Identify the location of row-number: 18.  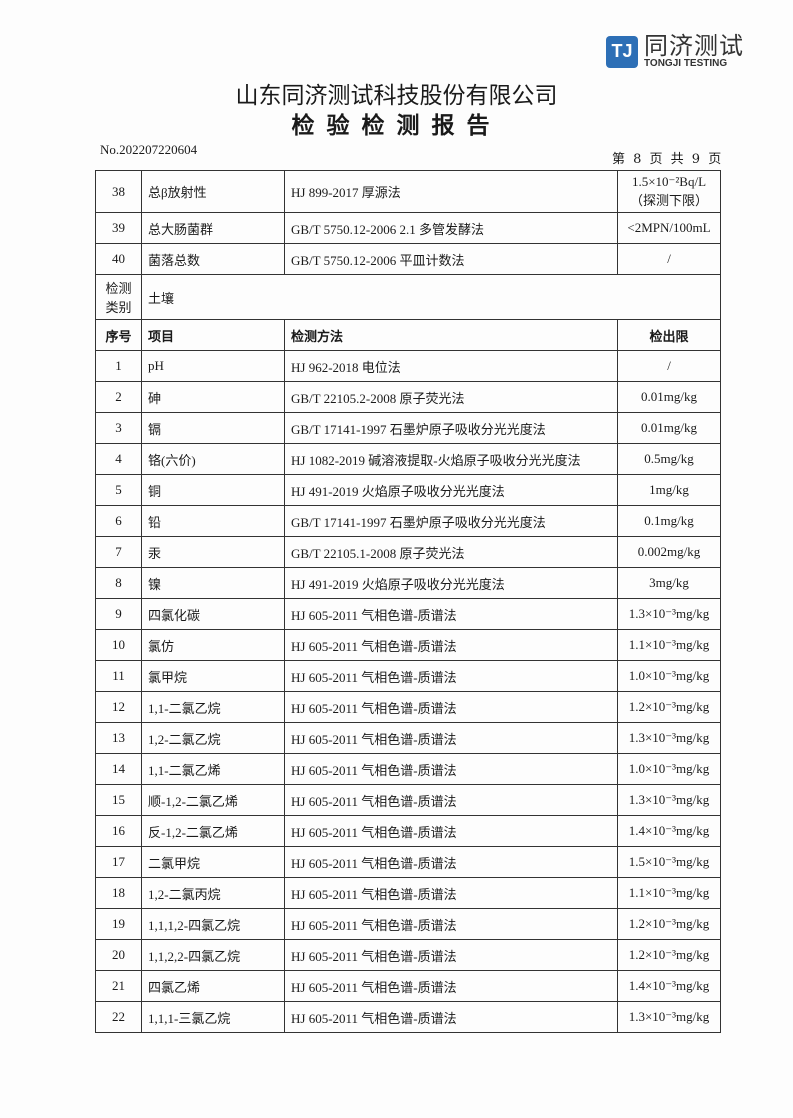
(118, 893).